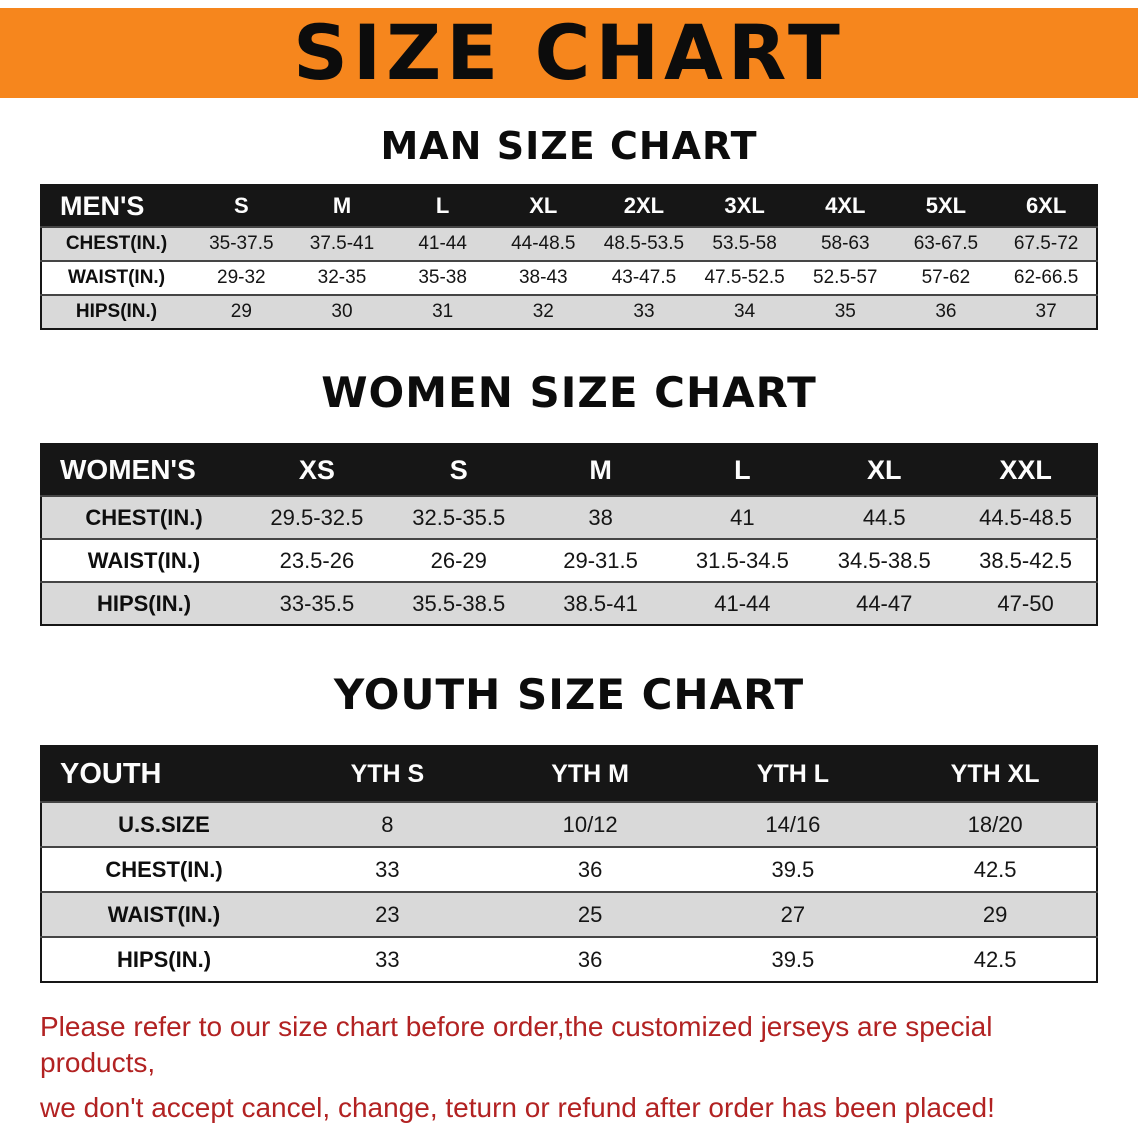  I want to click on measurement-value: 23, so click(387, 914).